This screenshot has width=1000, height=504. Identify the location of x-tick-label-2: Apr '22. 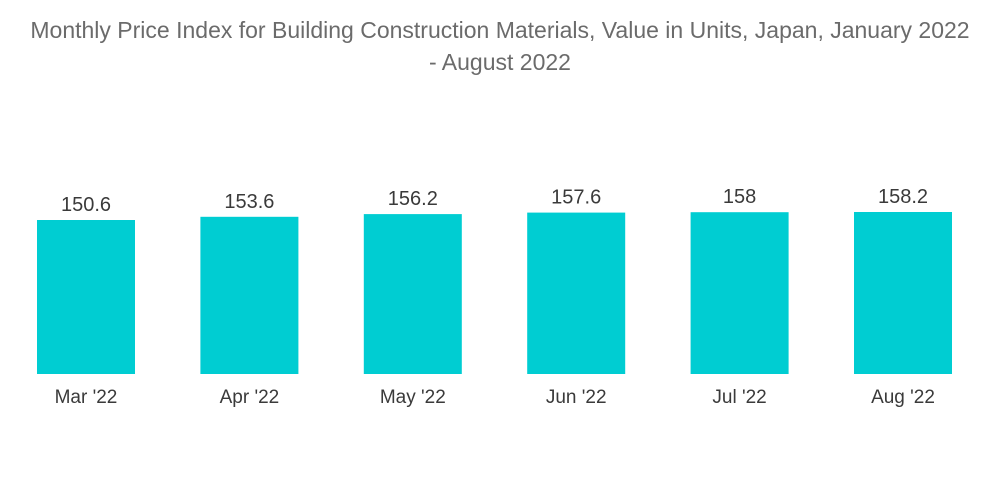
(250, 397).